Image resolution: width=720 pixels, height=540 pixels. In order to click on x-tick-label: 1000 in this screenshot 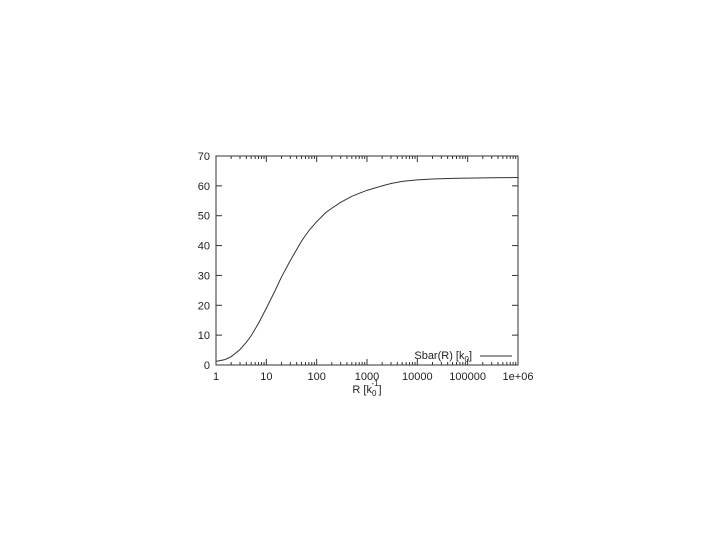, I will do `click(367, 377)`.